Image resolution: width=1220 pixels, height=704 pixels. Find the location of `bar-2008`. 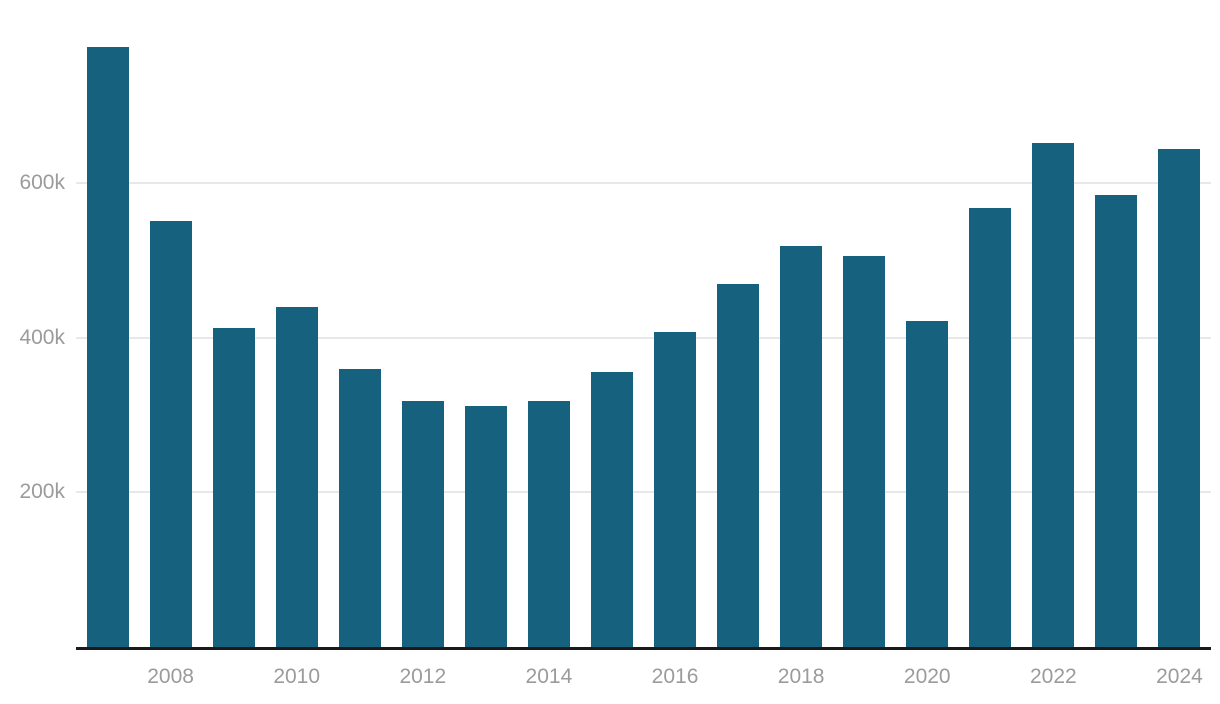

bar-2008 is located at coordinates (170, 433).